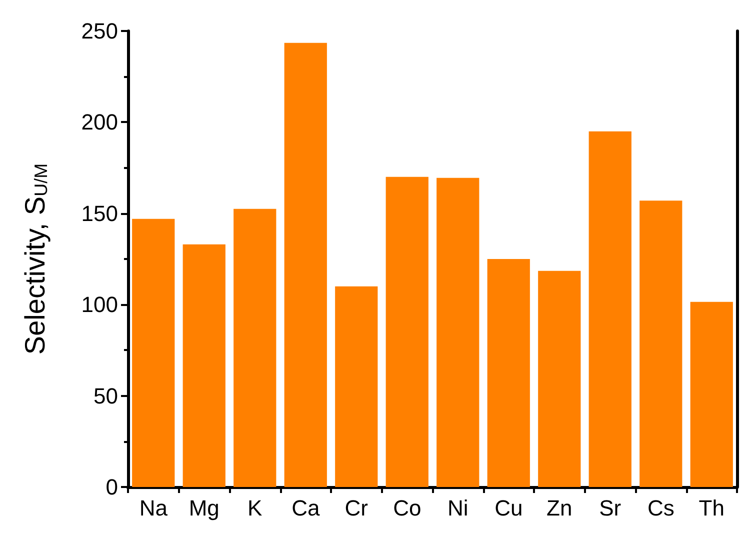  I want to click on y-tick-label: 50, so click(106, 395).